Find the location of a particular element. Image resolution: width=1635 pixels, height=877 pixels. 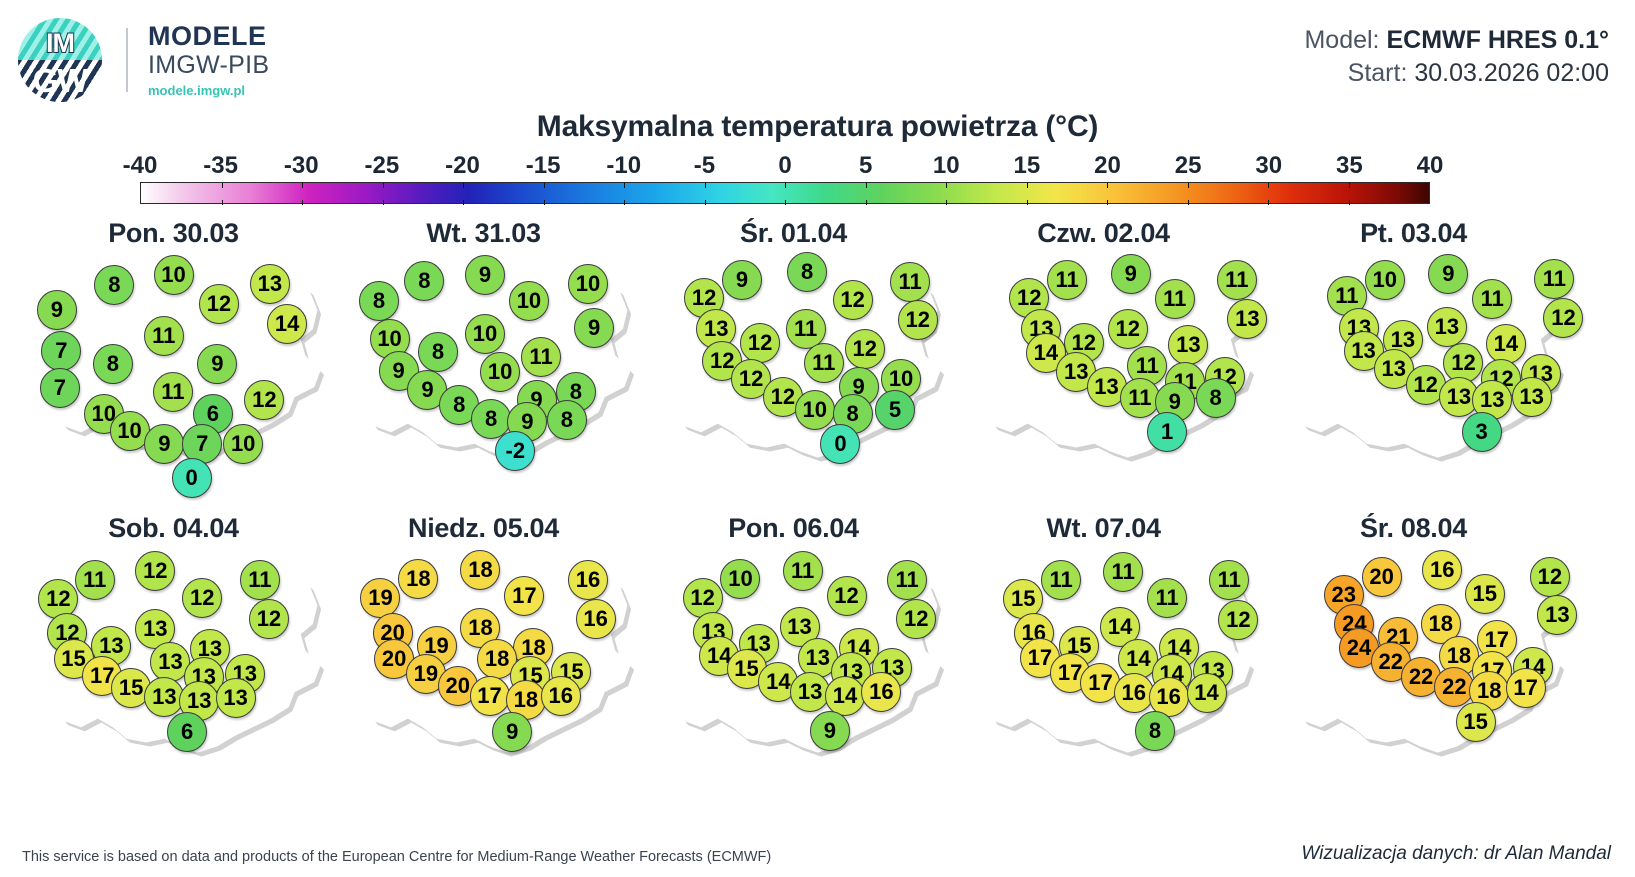

temperature-bubble: 15 is located at coordinates (1484, 593).